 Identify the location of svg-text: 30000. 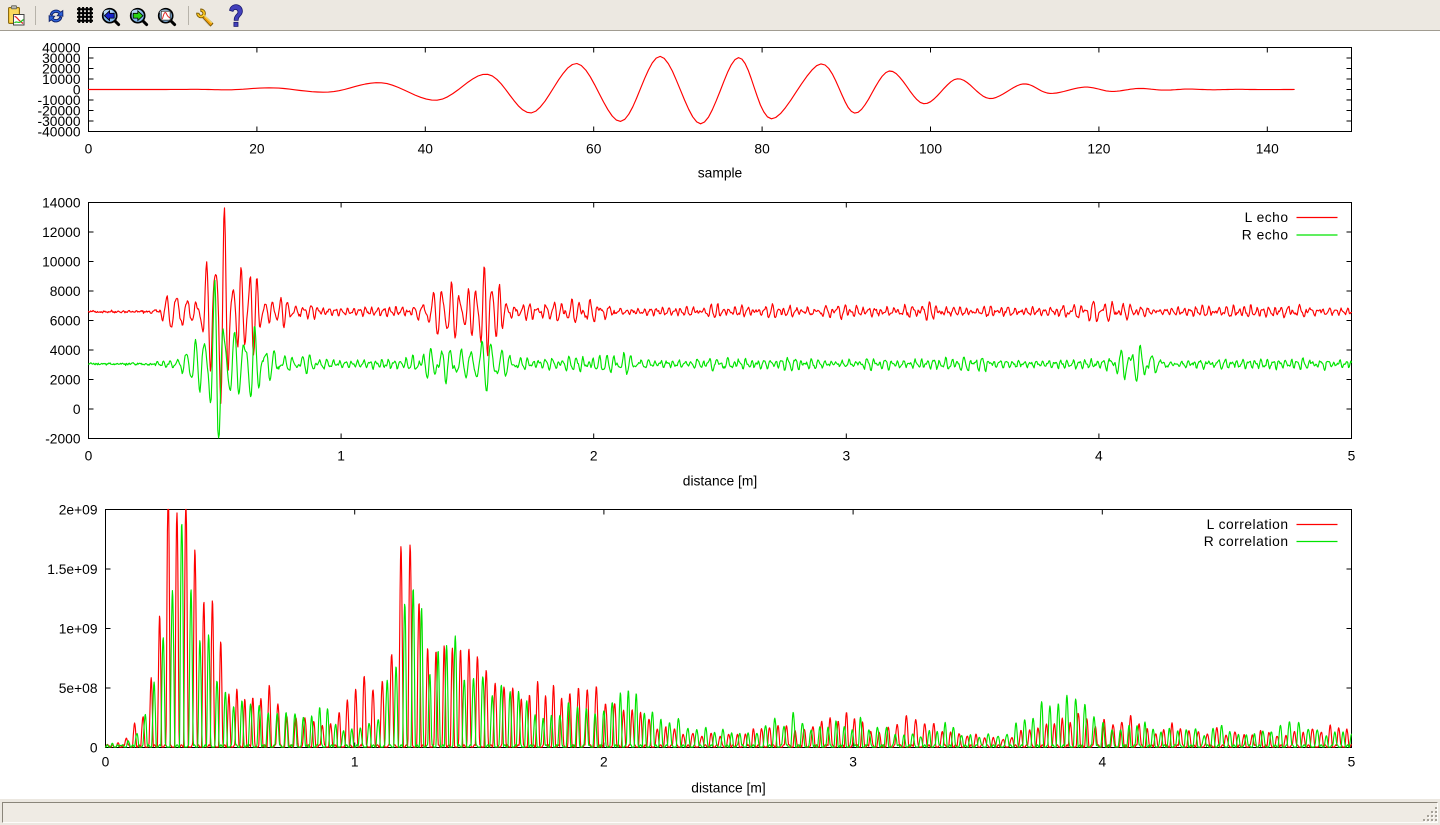
(61, 58).